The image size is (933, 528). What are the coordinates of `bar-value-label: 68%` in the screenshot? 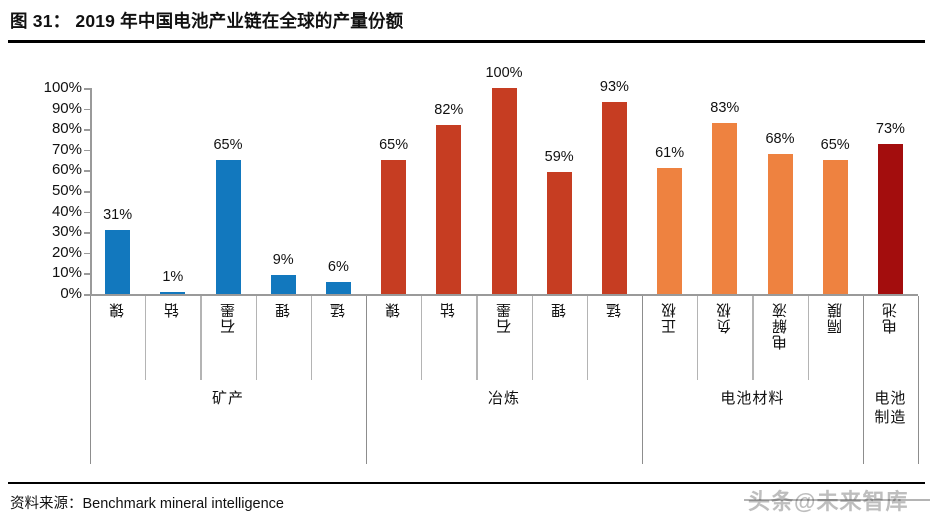 It's located at (780, 138).